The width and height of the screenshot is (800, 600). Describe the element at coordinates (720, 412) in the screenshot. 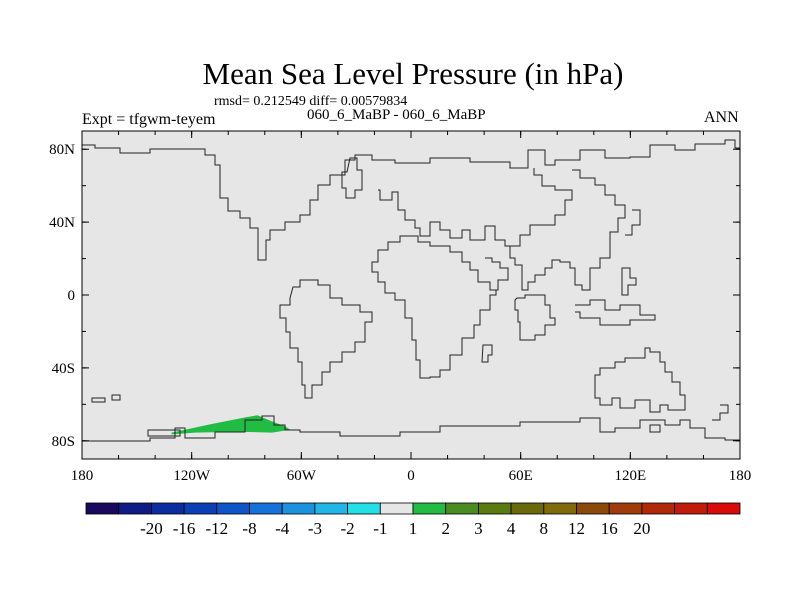

I see `coastline-new-zealand` at that location.